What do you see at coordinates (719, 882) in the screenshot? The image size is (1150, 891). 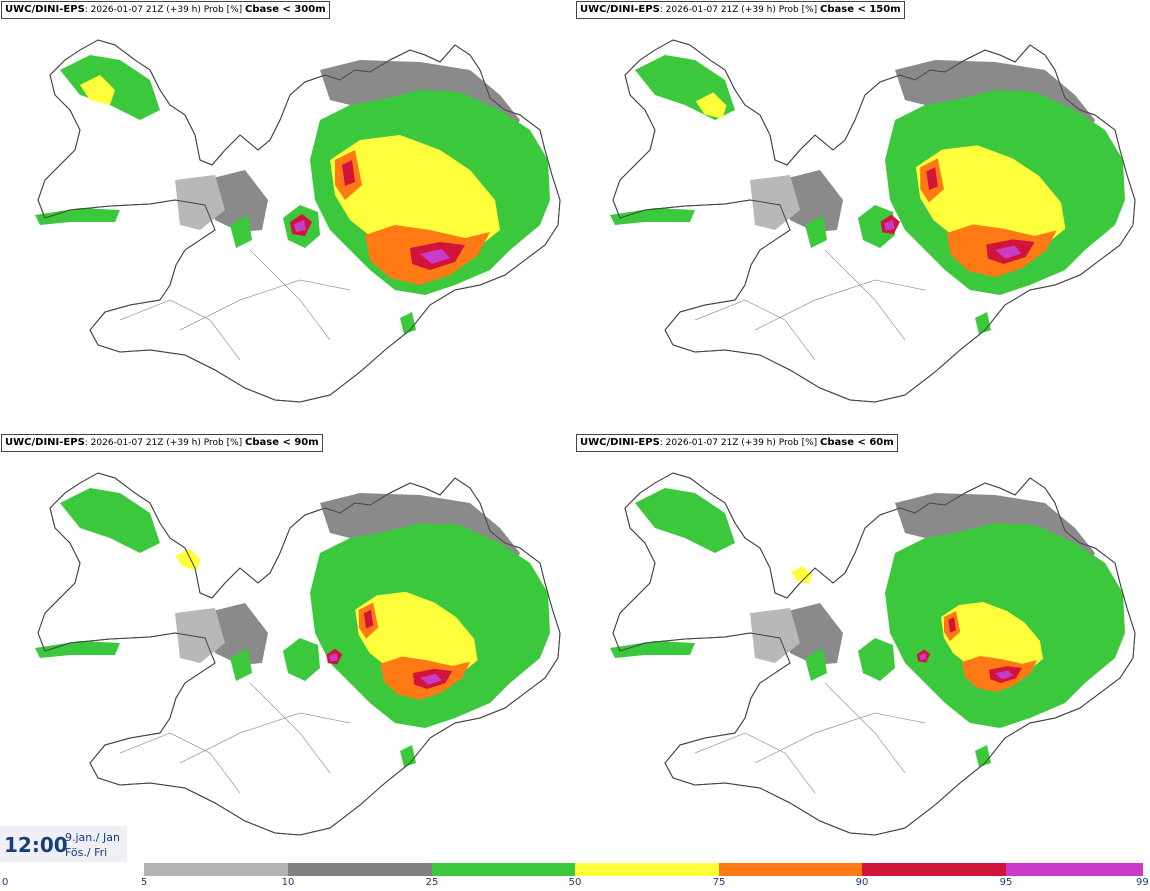 I see `colorbar-tick-label: 75` at bounding box center [719, 882].